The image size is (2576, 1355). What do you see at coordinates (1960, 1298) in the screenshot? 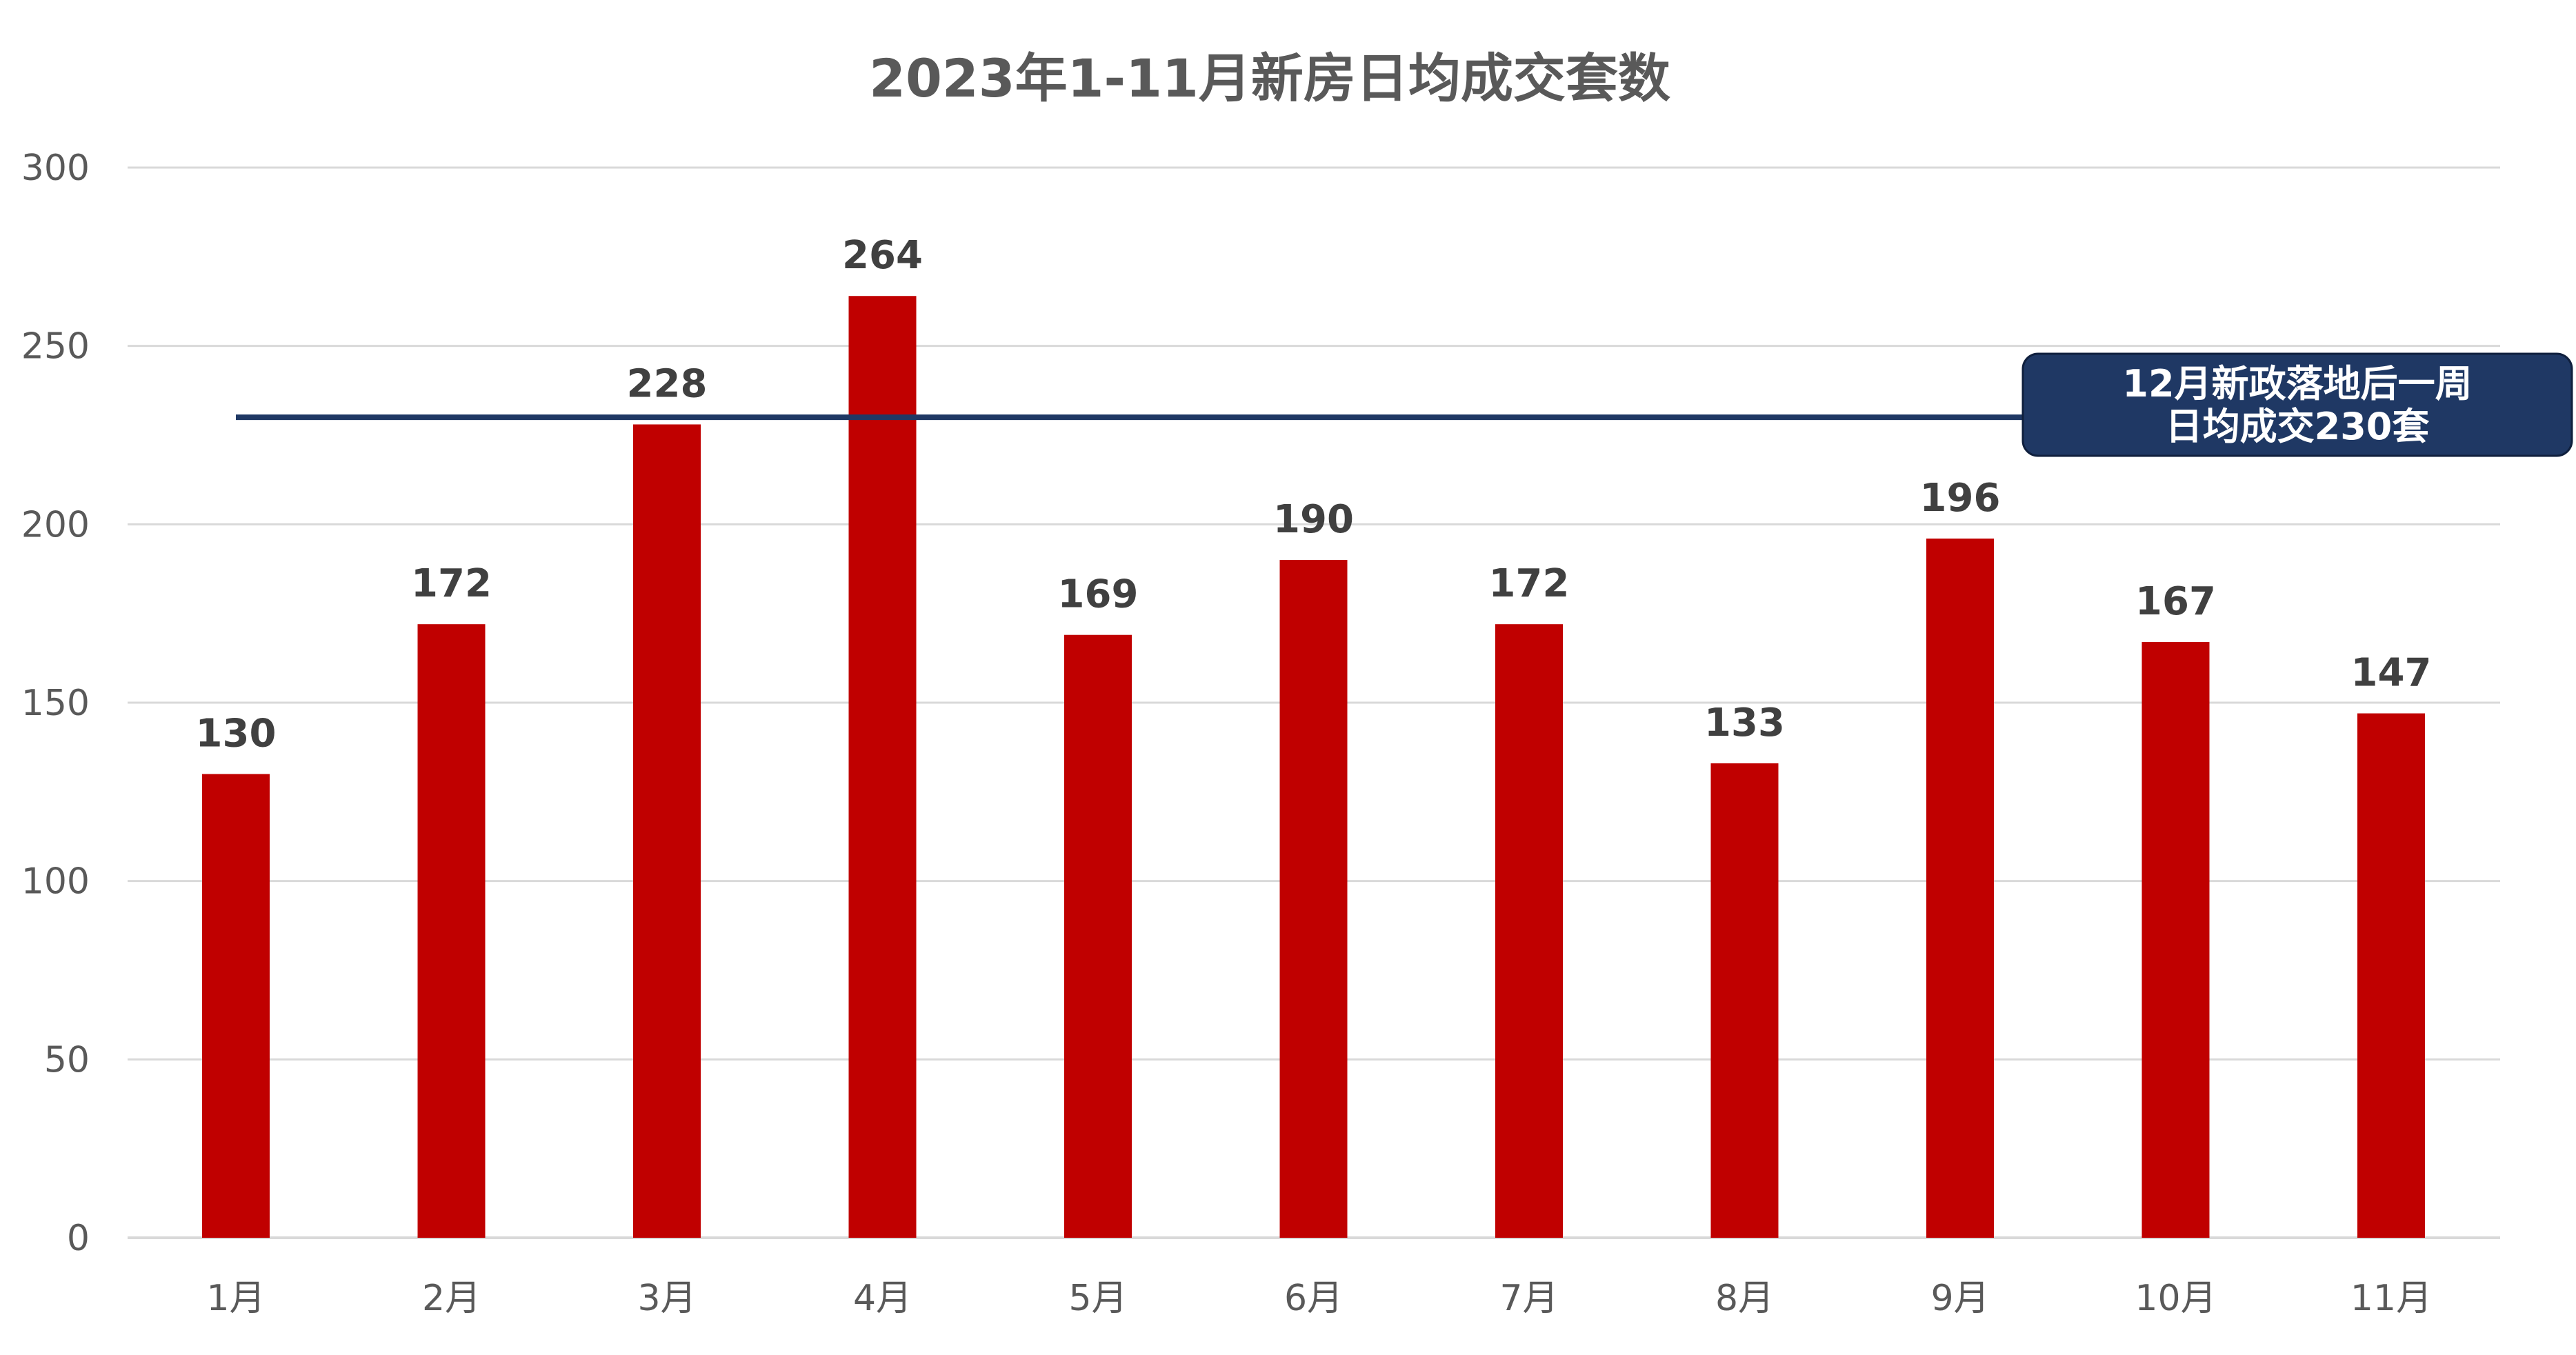
I see `x-tick-label: 9月` at bounding box center [1960, 1298].